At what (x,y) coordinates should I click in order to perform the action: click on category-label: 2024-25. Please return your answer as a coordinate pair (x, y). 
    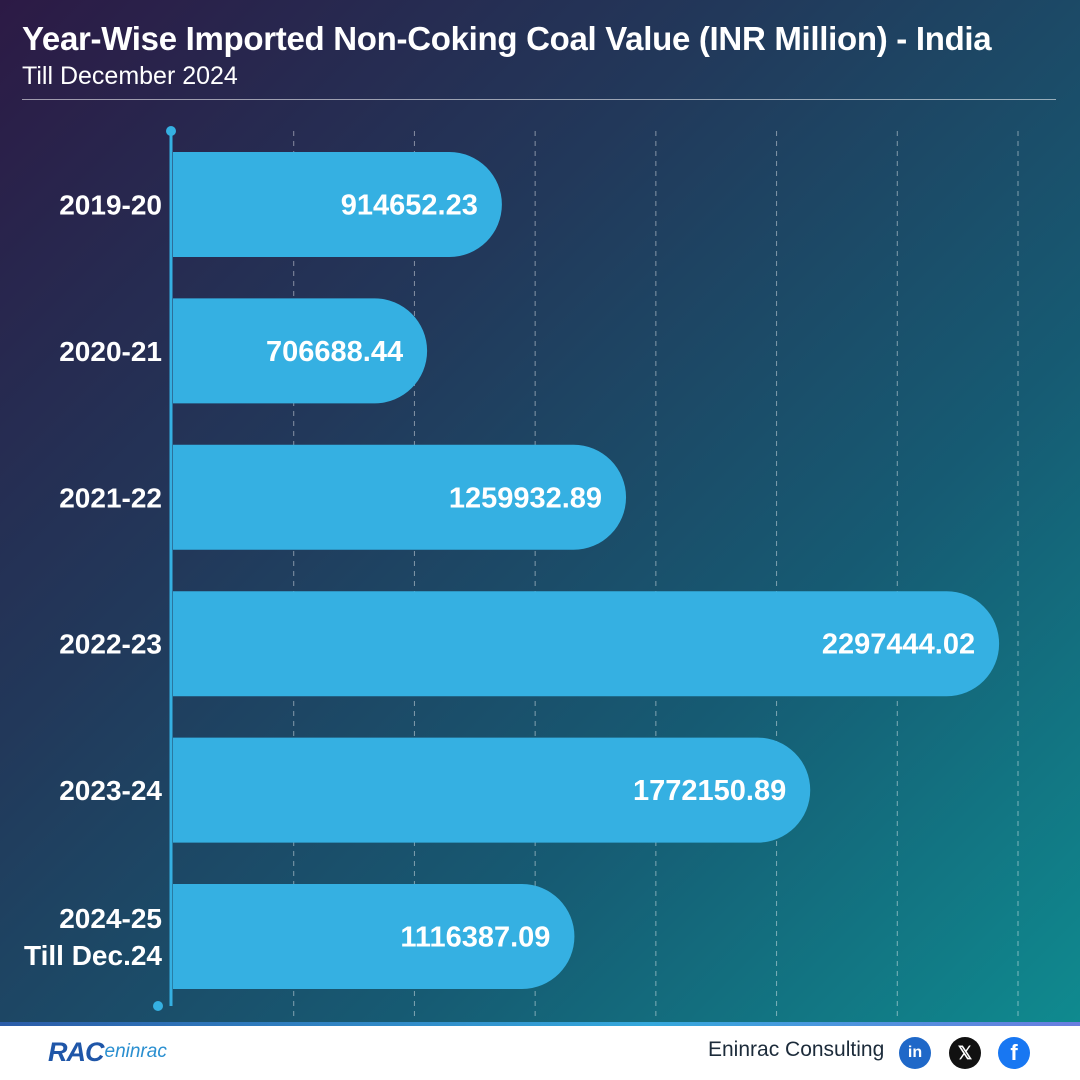
    Looking at the image, I should click on (110, 918).